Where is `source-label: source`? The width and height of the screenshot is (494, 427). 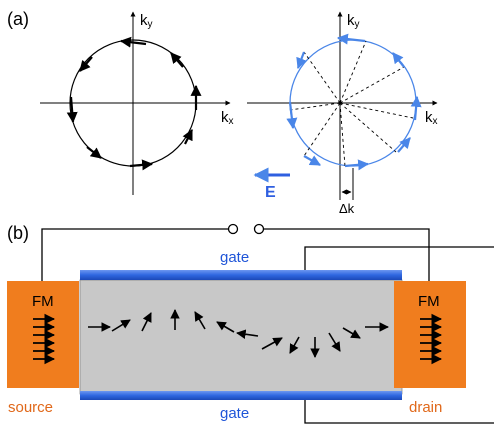 source-label: source is located at coordinates (31, 407).